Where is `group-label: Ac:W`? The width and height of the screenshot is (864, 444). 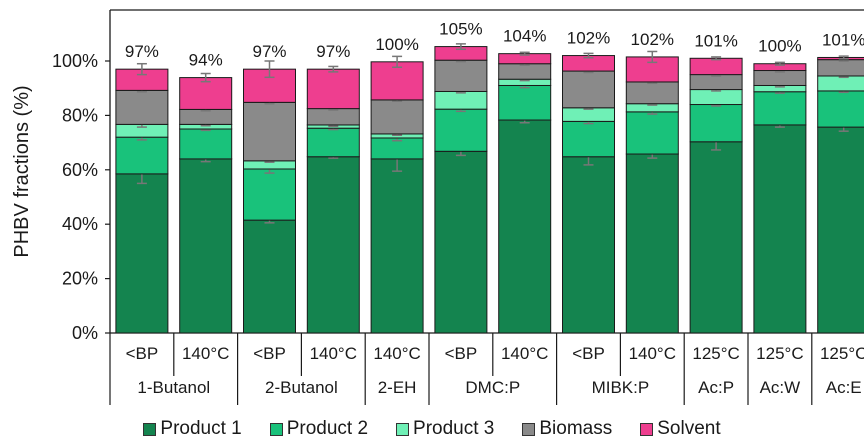
group-label: Ac:W is located at coordinates (780, 387).